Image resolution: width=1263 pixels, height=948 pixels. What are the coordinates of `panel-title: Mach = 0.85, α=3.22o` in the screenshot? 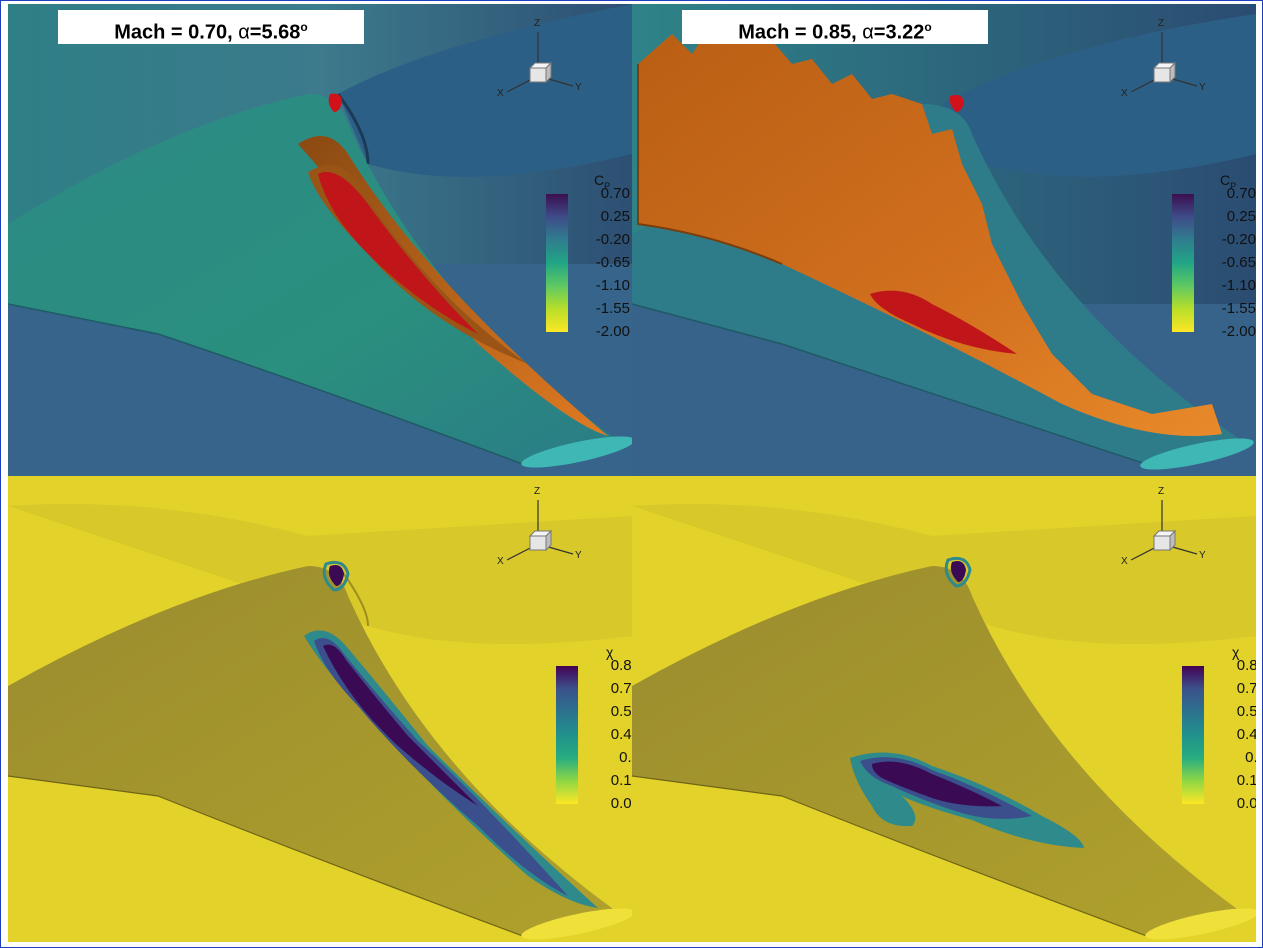 It's located at (835, 27).